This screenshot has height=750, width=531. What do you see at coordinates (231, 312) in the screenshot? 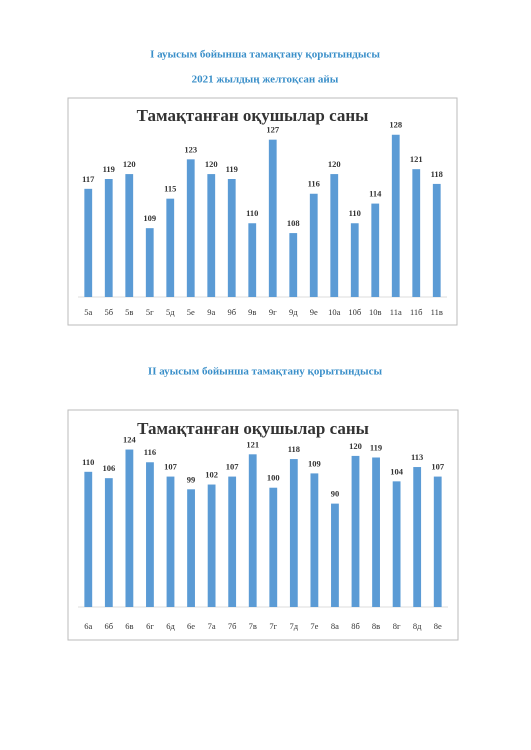
I see `category-label: 9б` at bounding box center [231, 312].